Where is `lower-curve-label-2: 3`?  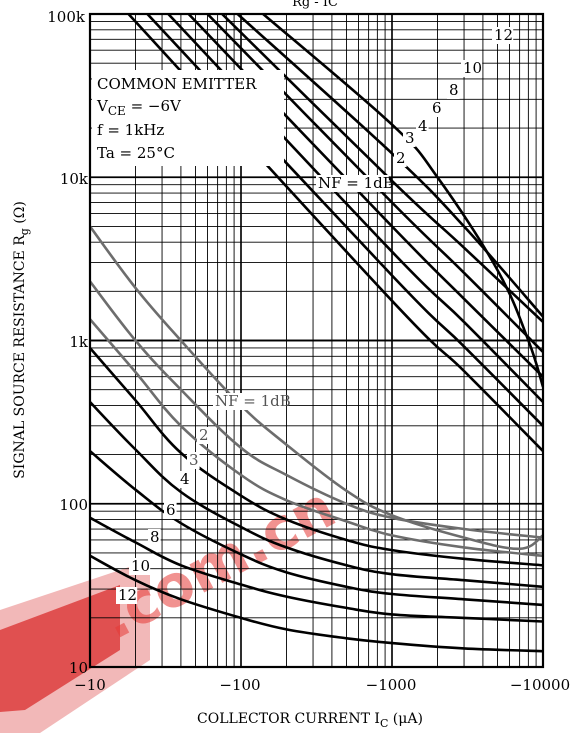
lower-curve-label-2: 3 is located at coordinates (194, 460).